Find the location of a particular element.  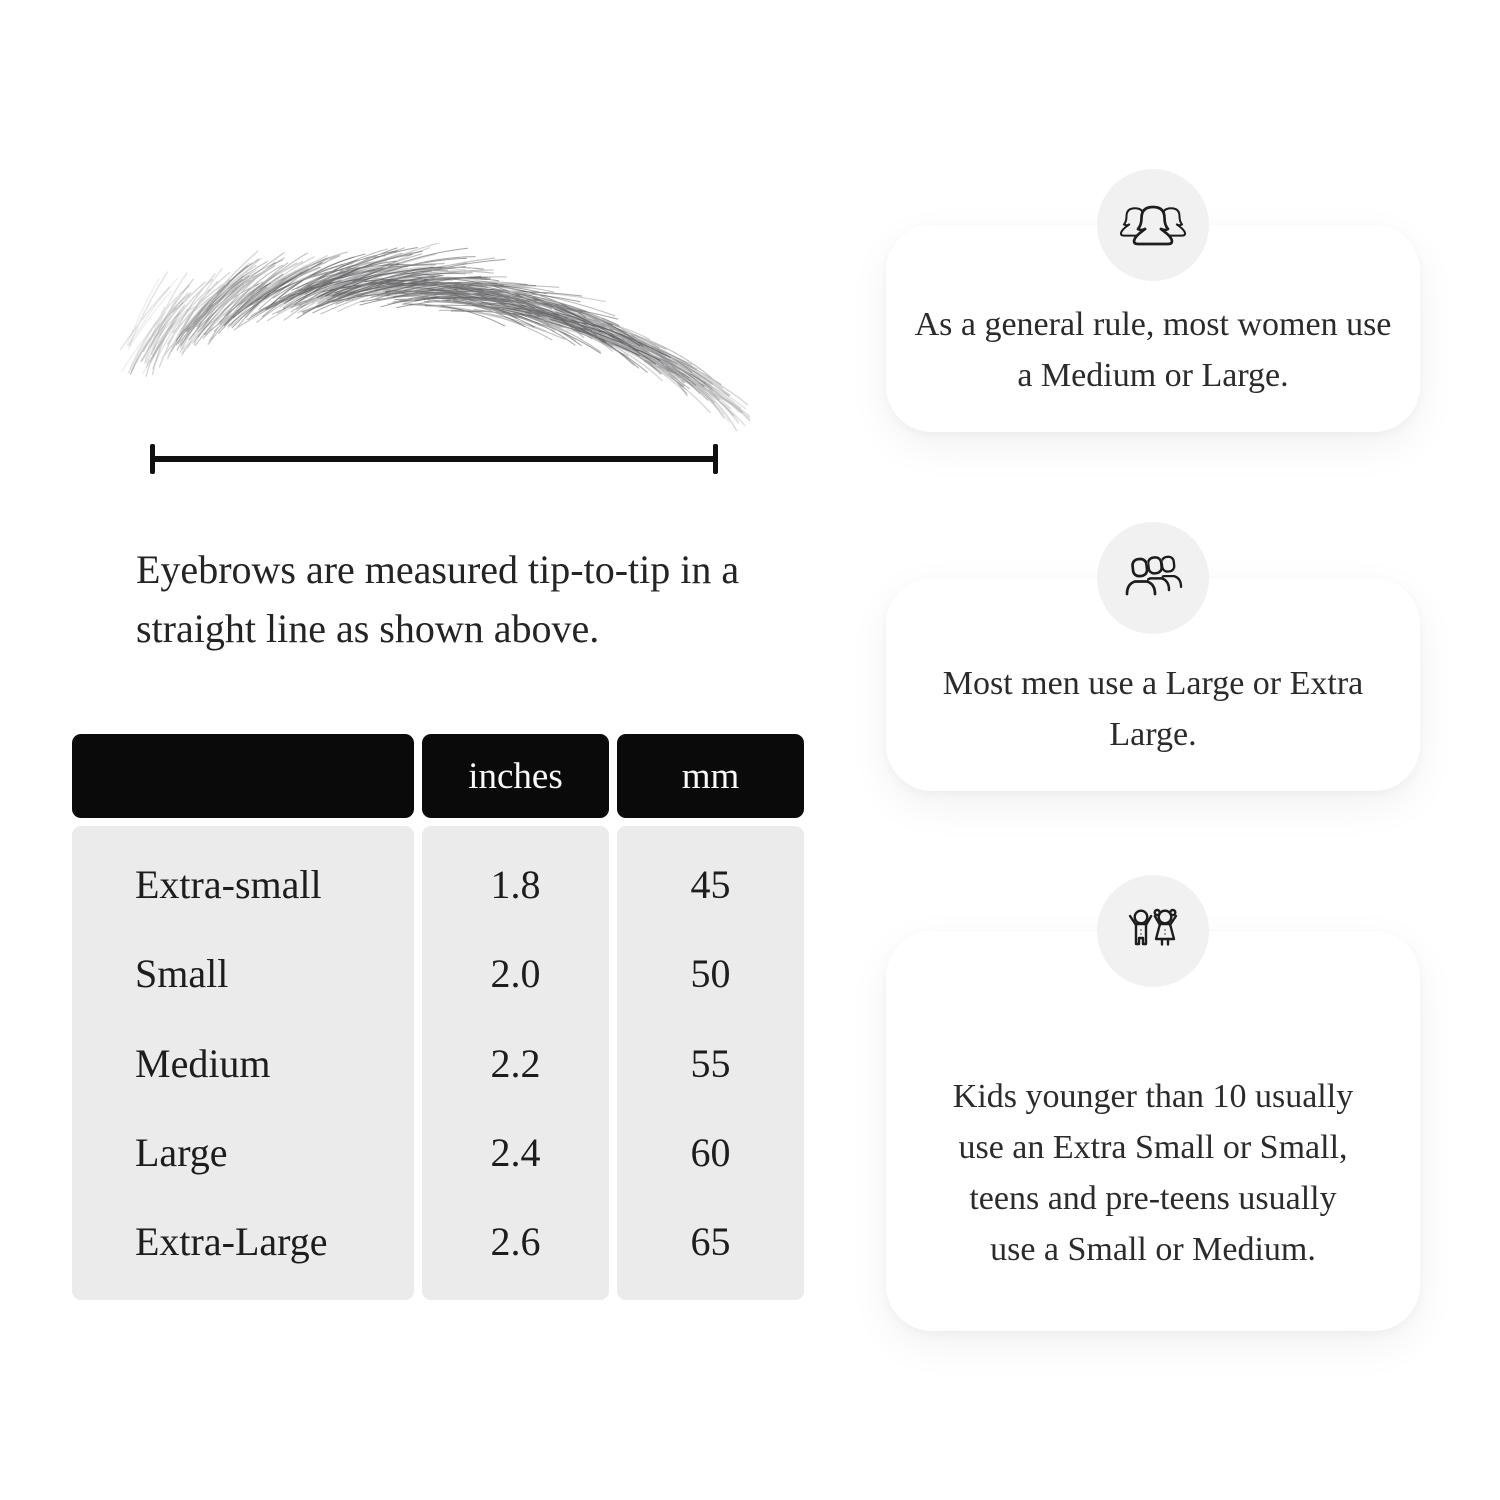

mm-cell: 45 is located at coordinates (710, 885).